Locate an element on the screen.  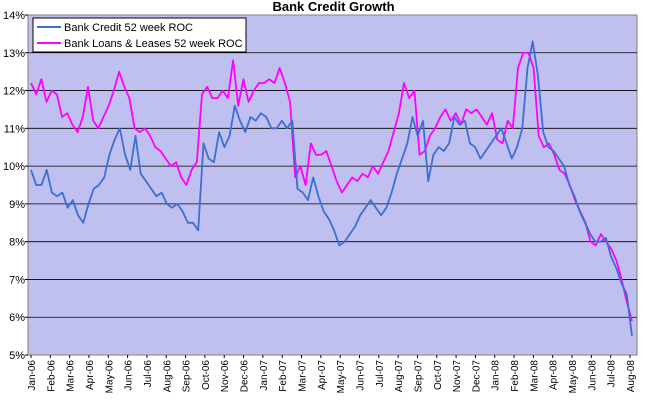
legend-label-bank-credit: Bank Credit 52 week ROC is located at coordinates (128, 28).